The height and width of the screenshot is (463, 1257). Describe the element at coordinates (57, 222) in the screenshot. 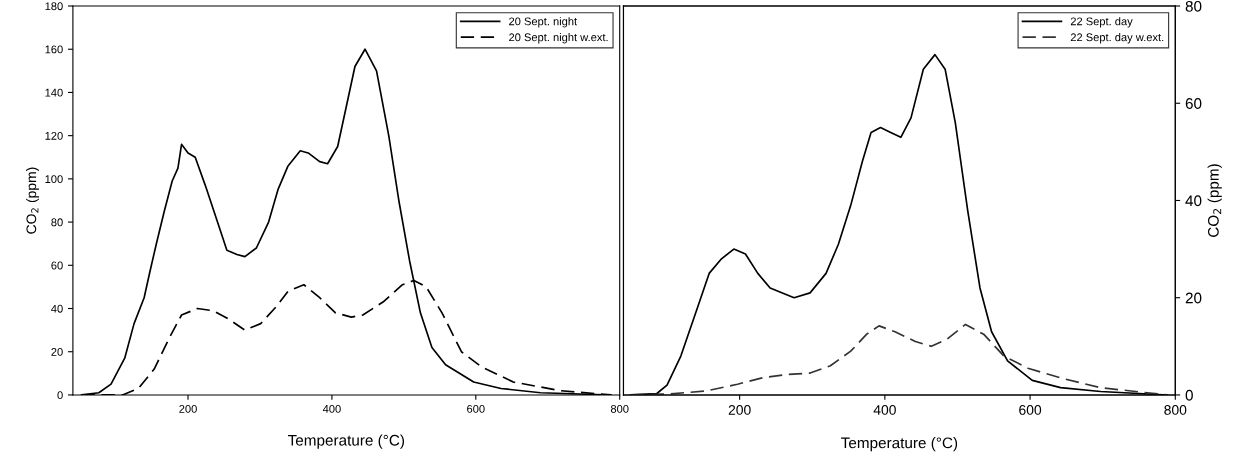

I see `y-tick-label: 80` at that location.